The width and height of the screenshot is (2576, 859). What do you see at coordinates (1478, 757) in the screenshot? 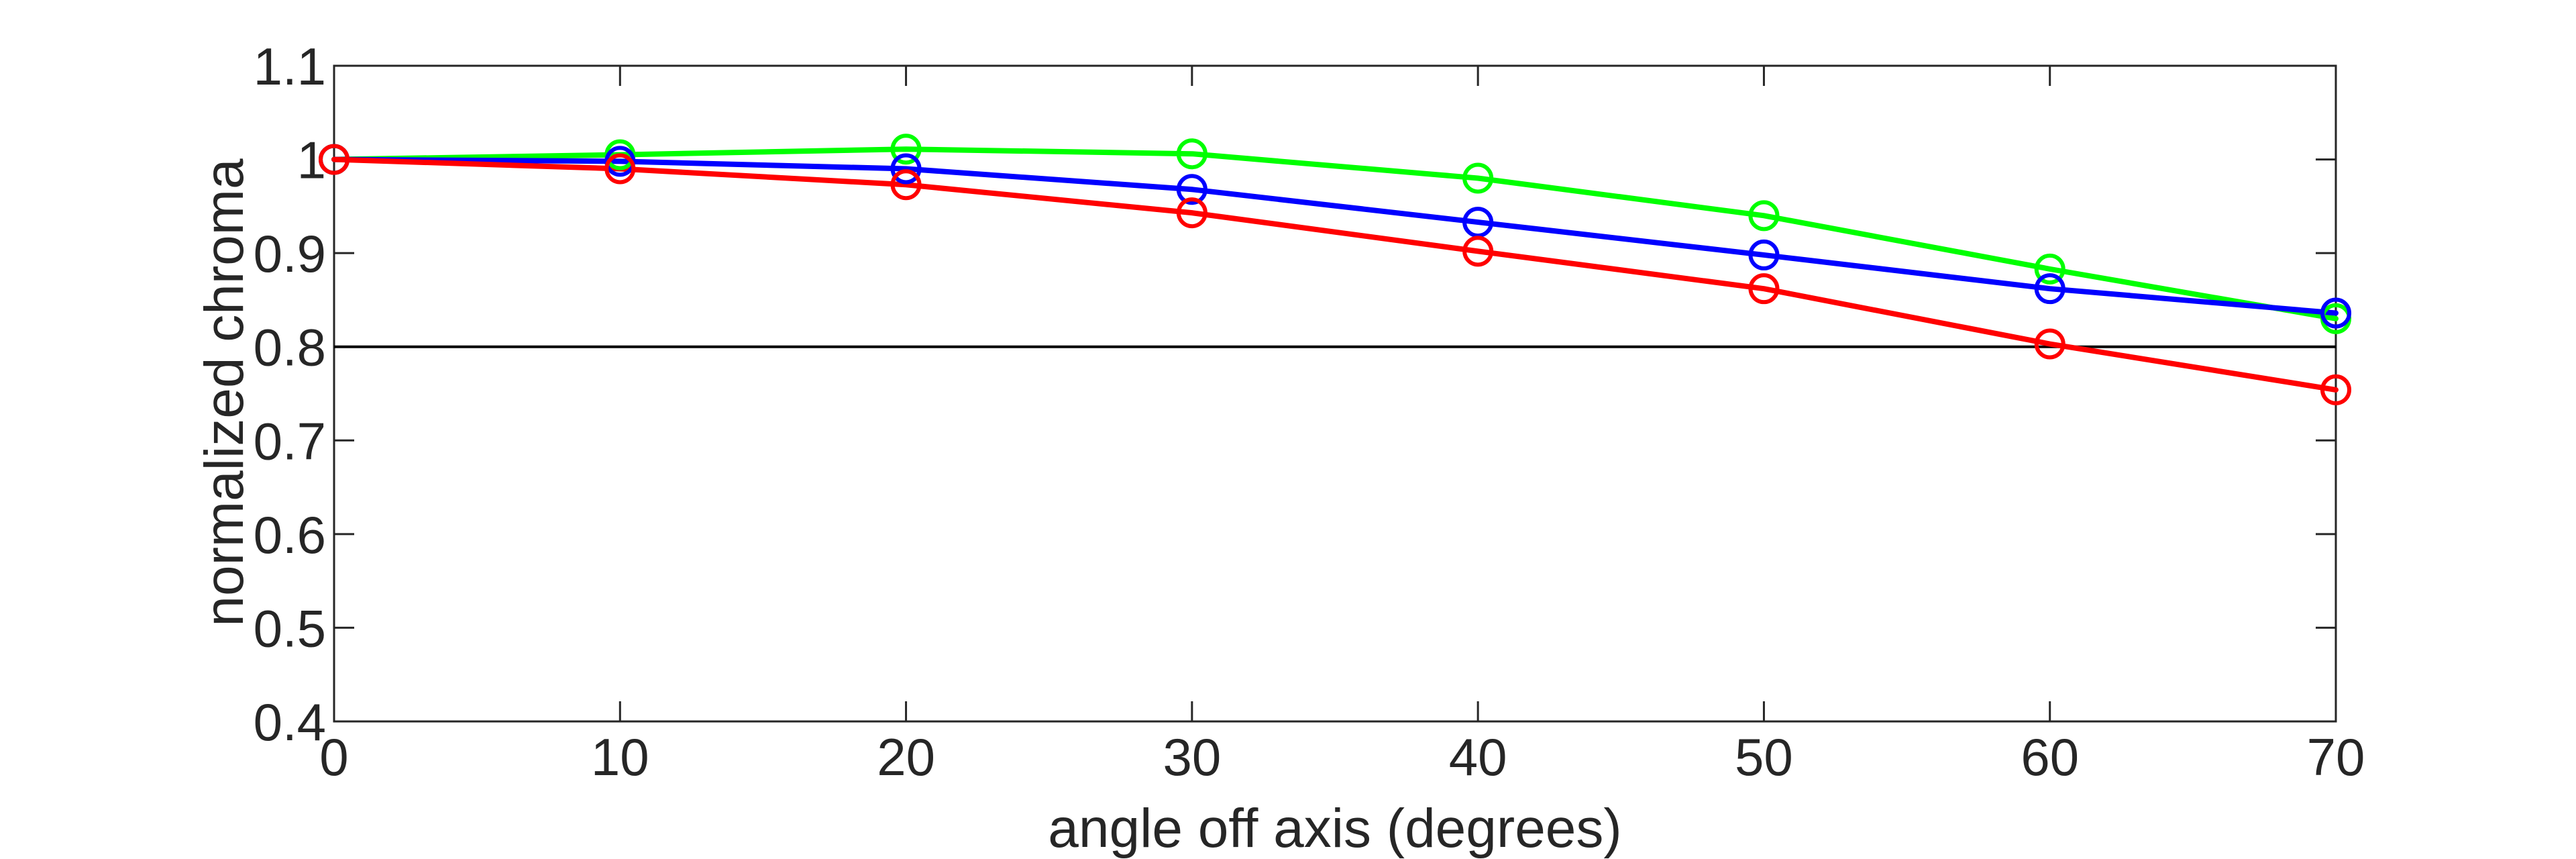
I see `x-tick-label: 40` at bounding box center [1478, 757].